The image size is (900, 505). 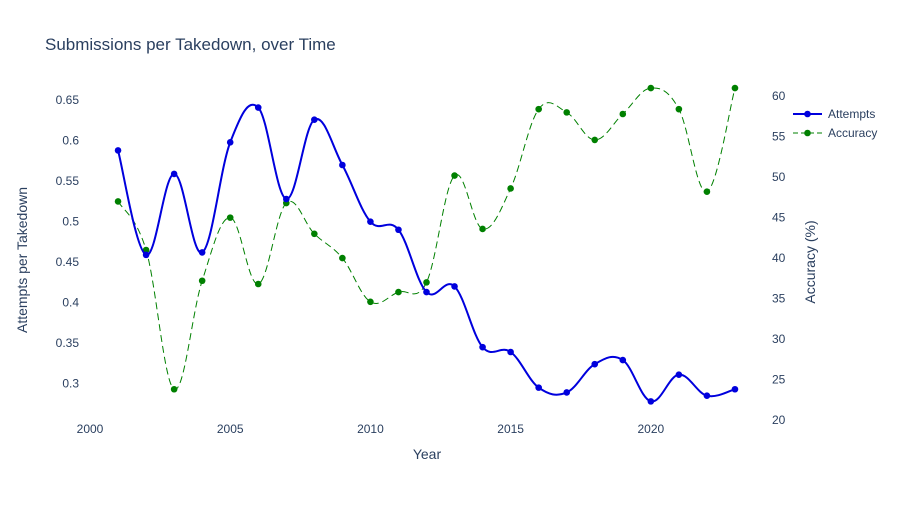 I want to click on x-tick-label: 2000, so click(x=90, y=429).